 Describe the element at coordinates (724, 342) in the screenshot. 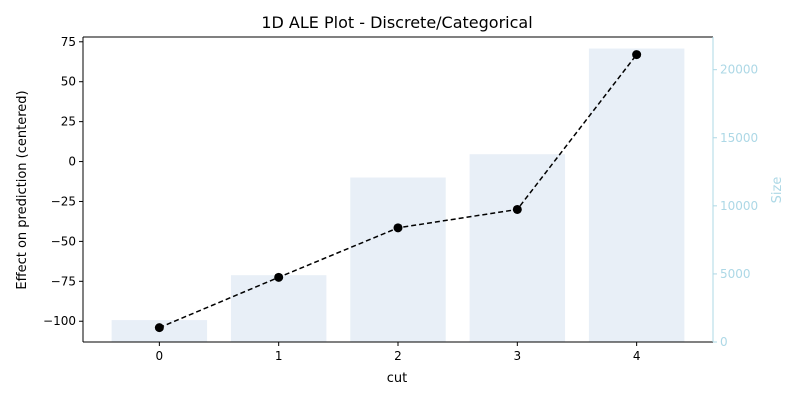

I see `y2-tick-label: 0` at that location.